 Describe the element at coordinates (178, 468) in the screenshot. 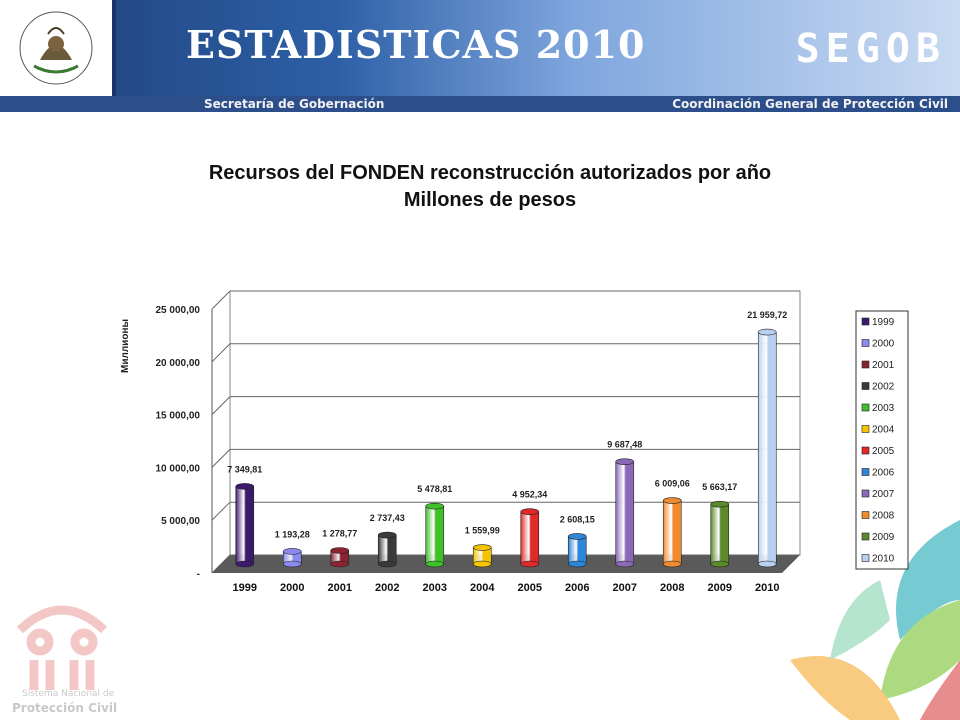

I see `y-tick-label: 10 000,00` at that location.